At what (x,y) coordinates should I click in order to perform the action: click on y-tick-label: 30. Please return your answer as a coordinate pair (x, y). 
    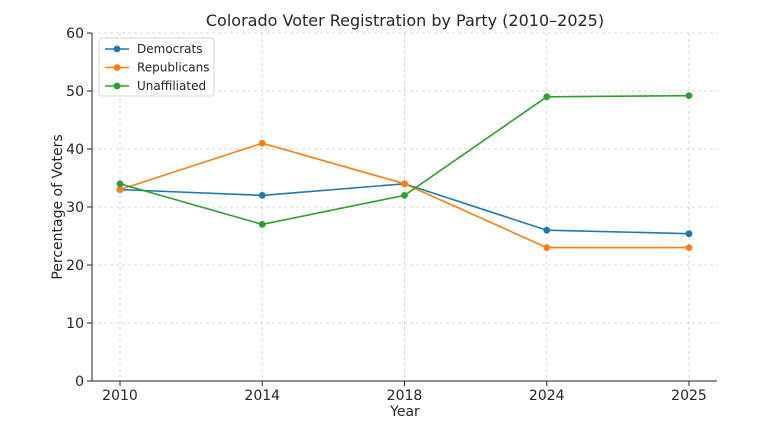
    Looking at the image, I should click on (75, 208).